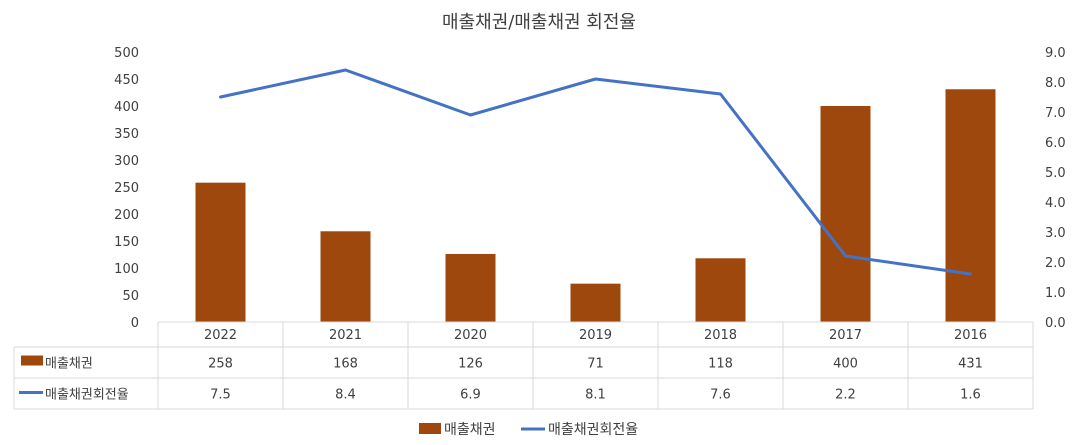 Image resolution: width=1078 pixels, height=445 pixels. What do you see at coordinates (126, 107) in the screenshot?
I see `left-tick-label: 400` at bounding box center [126, 107].